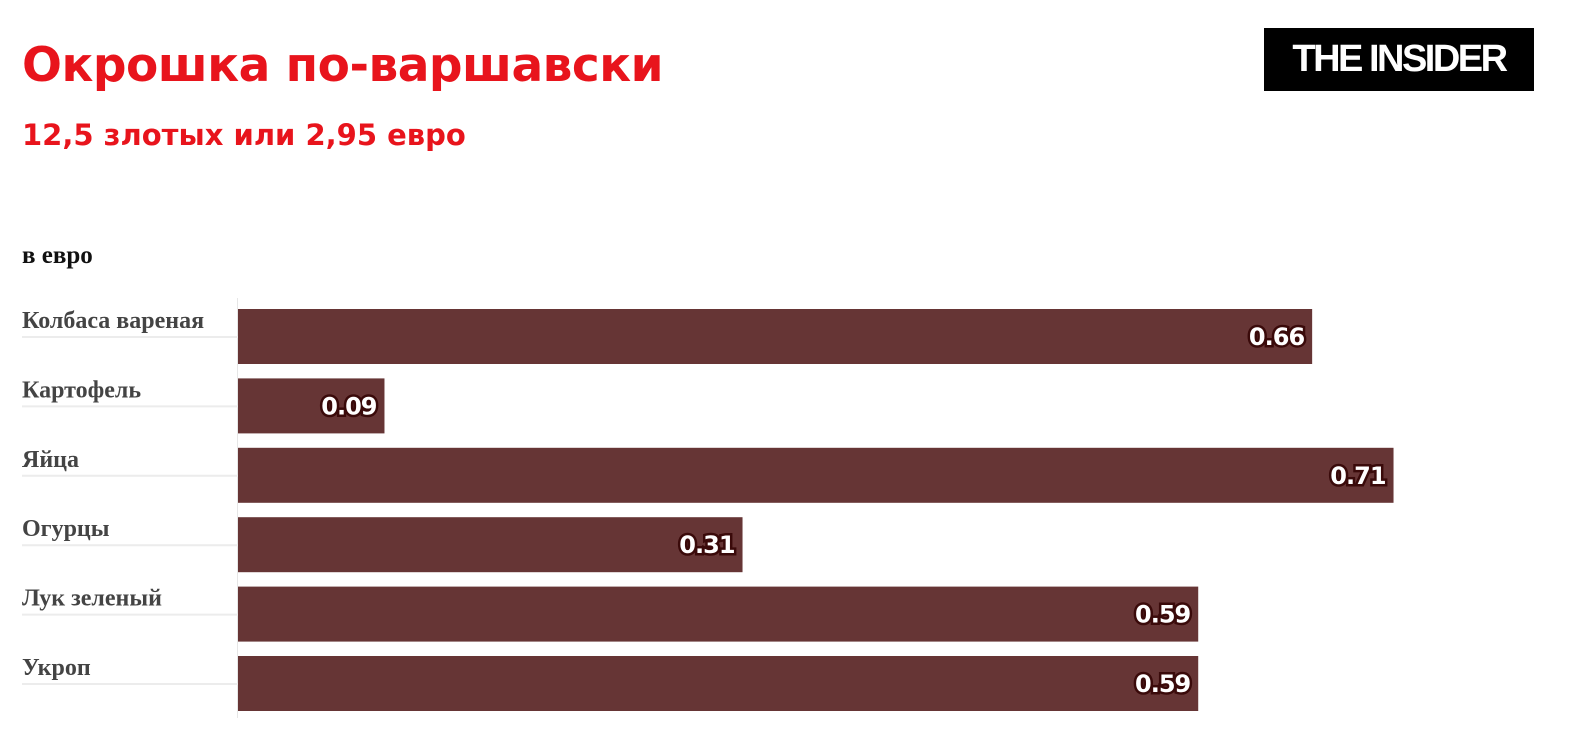  I want to click on the-insider-logo: THE INSIDER, so click(1399, 59).